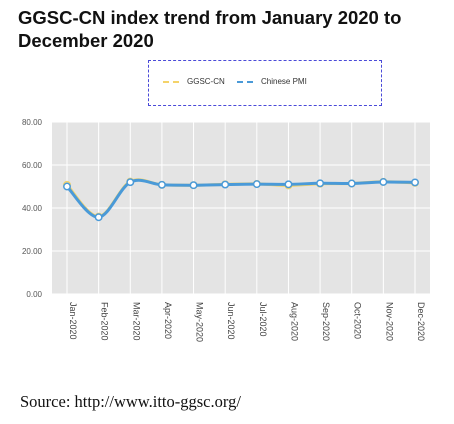  What do you see at coordinates (284, 81) in the screenshot?
I see `legend-label-pmi: Chinese PMI` at bounding box center [284, 81].